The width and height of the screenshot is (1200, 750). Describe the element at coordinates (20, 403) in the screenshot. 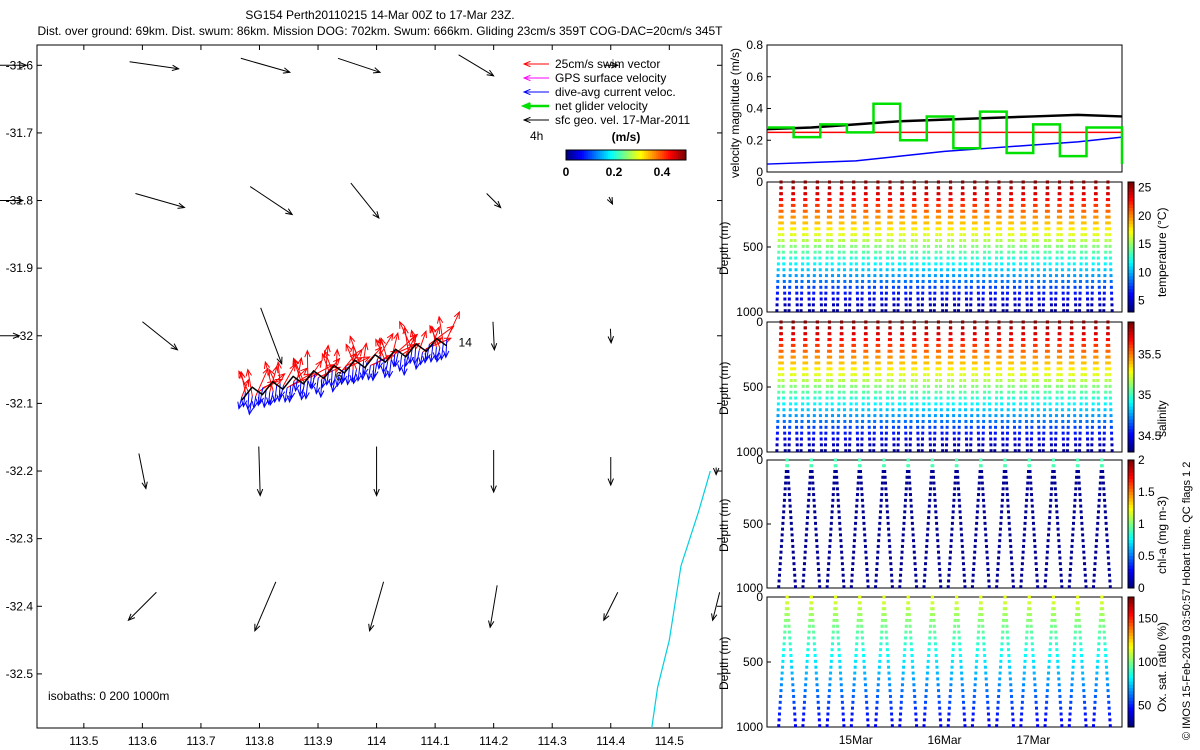

I see `map-ytick-label: -32.1` at that location.